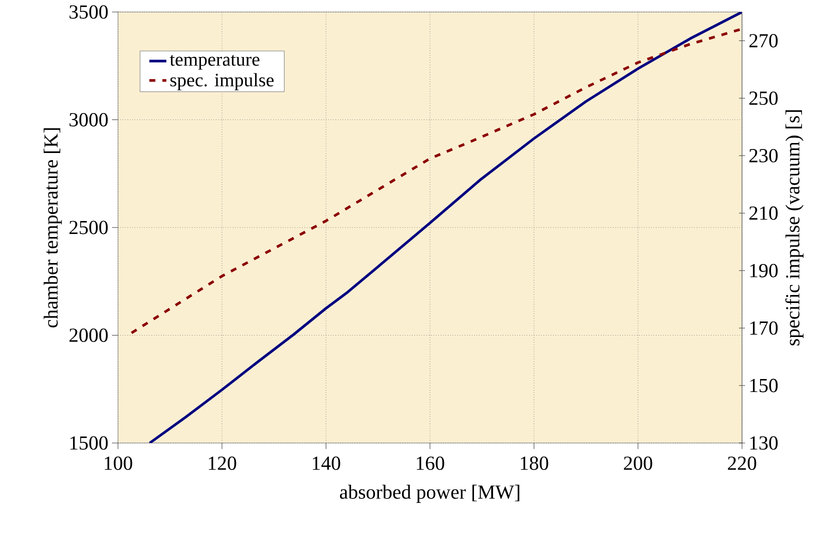 Image resolution: width=839 pixels, height=546 pixels. What do you see at coordinates (215, 62) in the screenshot?
I see `legend-label: temperature` at bounding box center [215, 62].